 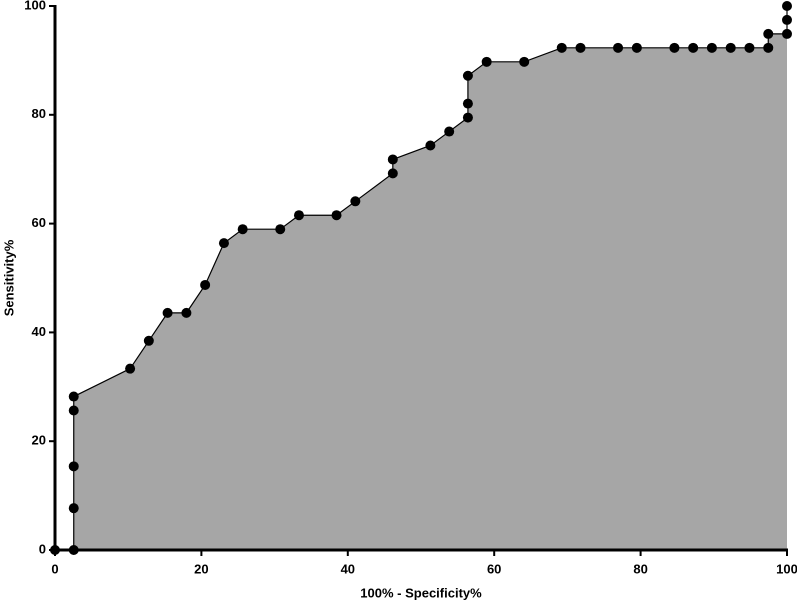 What do you see at coordinates (348, 568) in the screenshot?
I see `x-tick-label: 40` at bounding box center [348, 568].